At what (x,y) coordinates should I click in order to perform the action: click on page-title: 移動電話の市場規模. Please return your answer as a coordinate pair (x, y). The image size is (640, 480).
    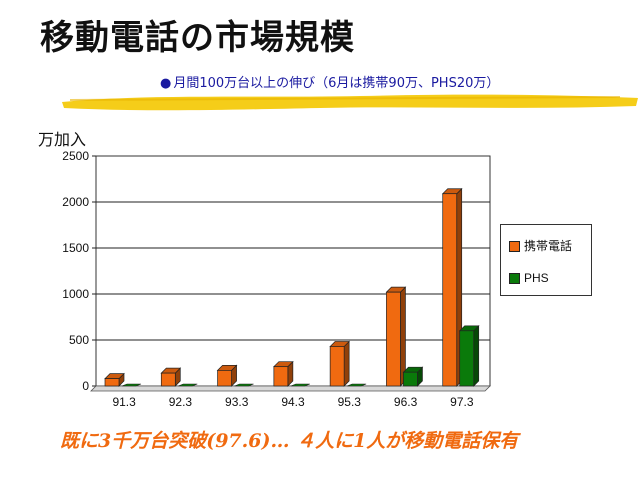
    Looking at the image, I should click on (197, 38).